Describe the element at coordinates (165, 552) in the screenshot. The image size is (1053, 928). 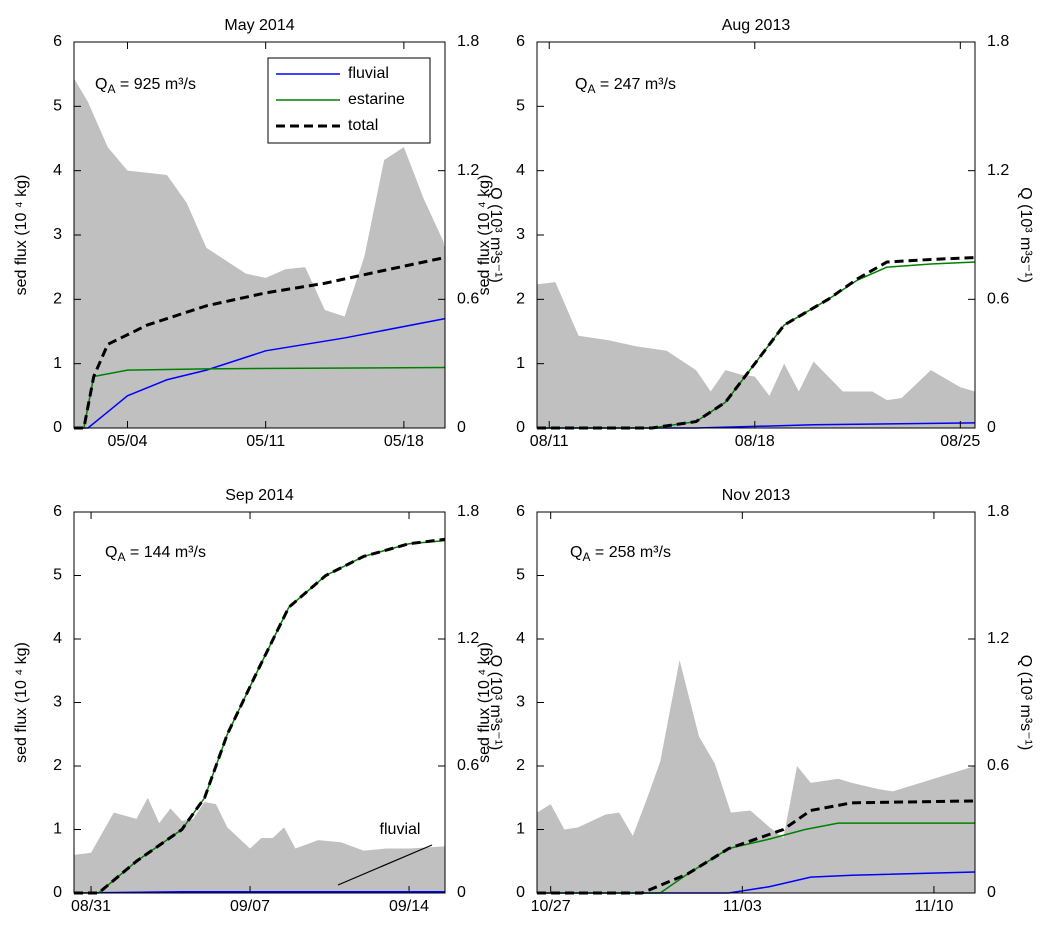
I see `annotation-text: = 144 m³/s` at that location.